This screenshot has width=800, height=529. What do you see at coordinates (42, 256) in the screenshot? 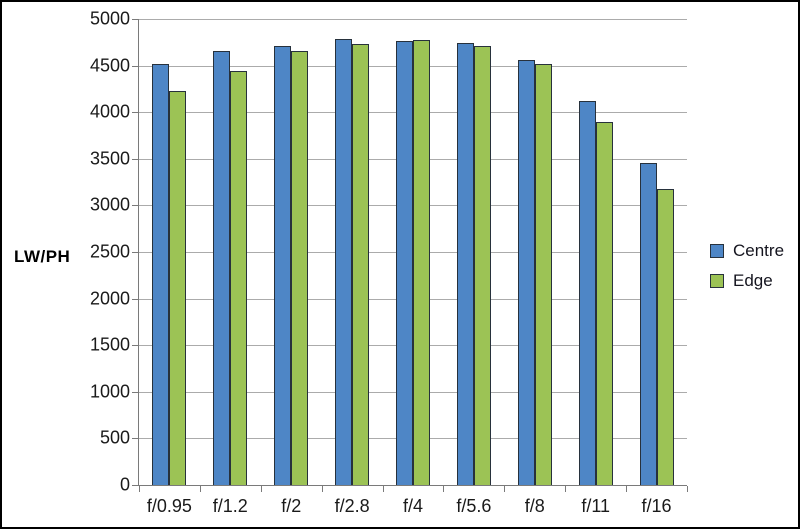
I see `y-axis-title: LW/PH` at bounding box center [42, 256].